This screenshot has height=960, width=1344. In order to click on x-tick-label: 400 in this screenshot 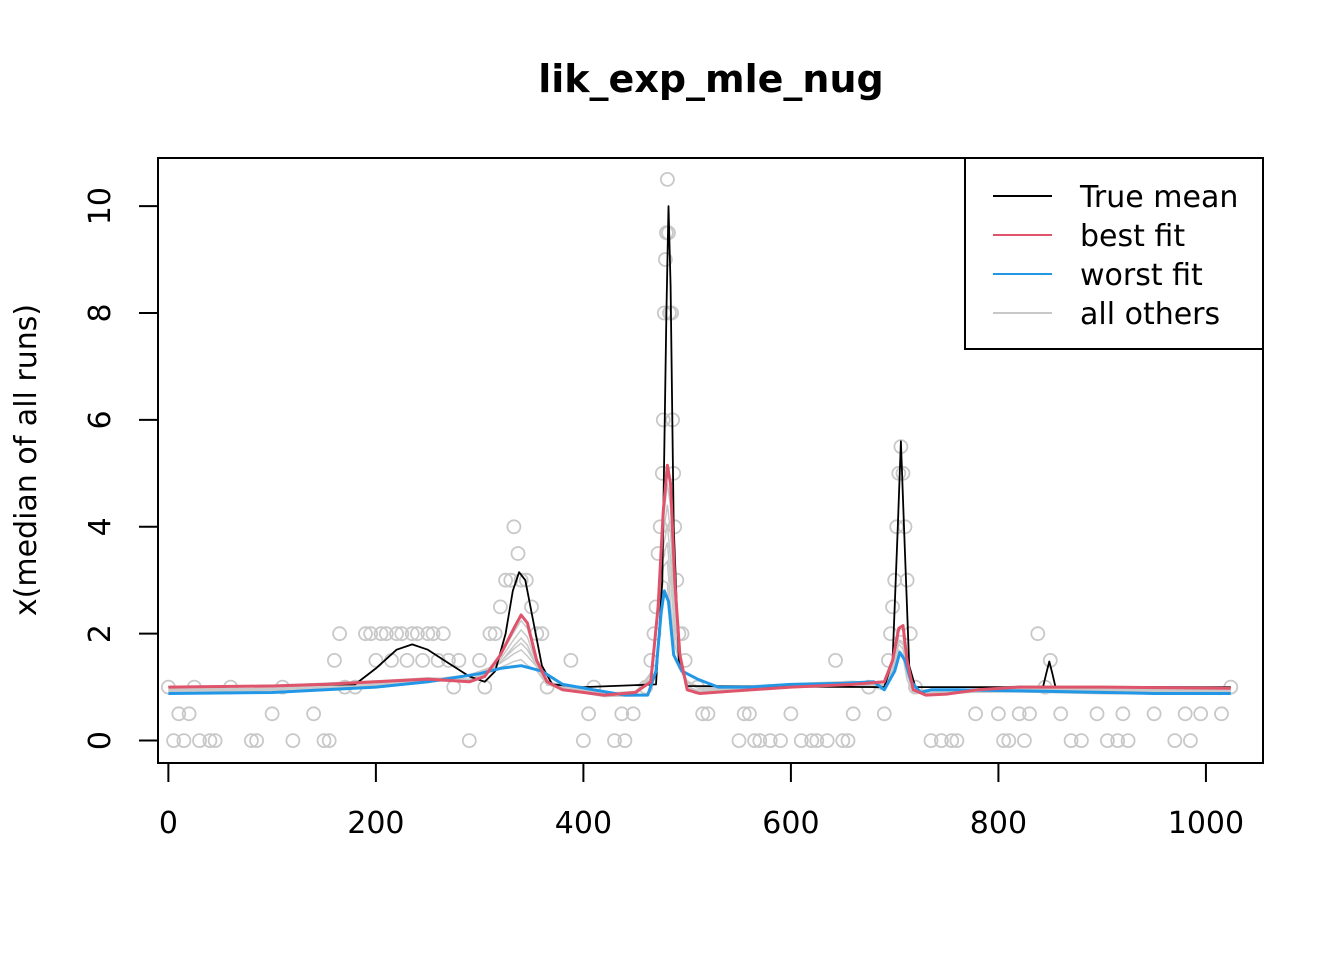, I will do `click(583, 823)`.